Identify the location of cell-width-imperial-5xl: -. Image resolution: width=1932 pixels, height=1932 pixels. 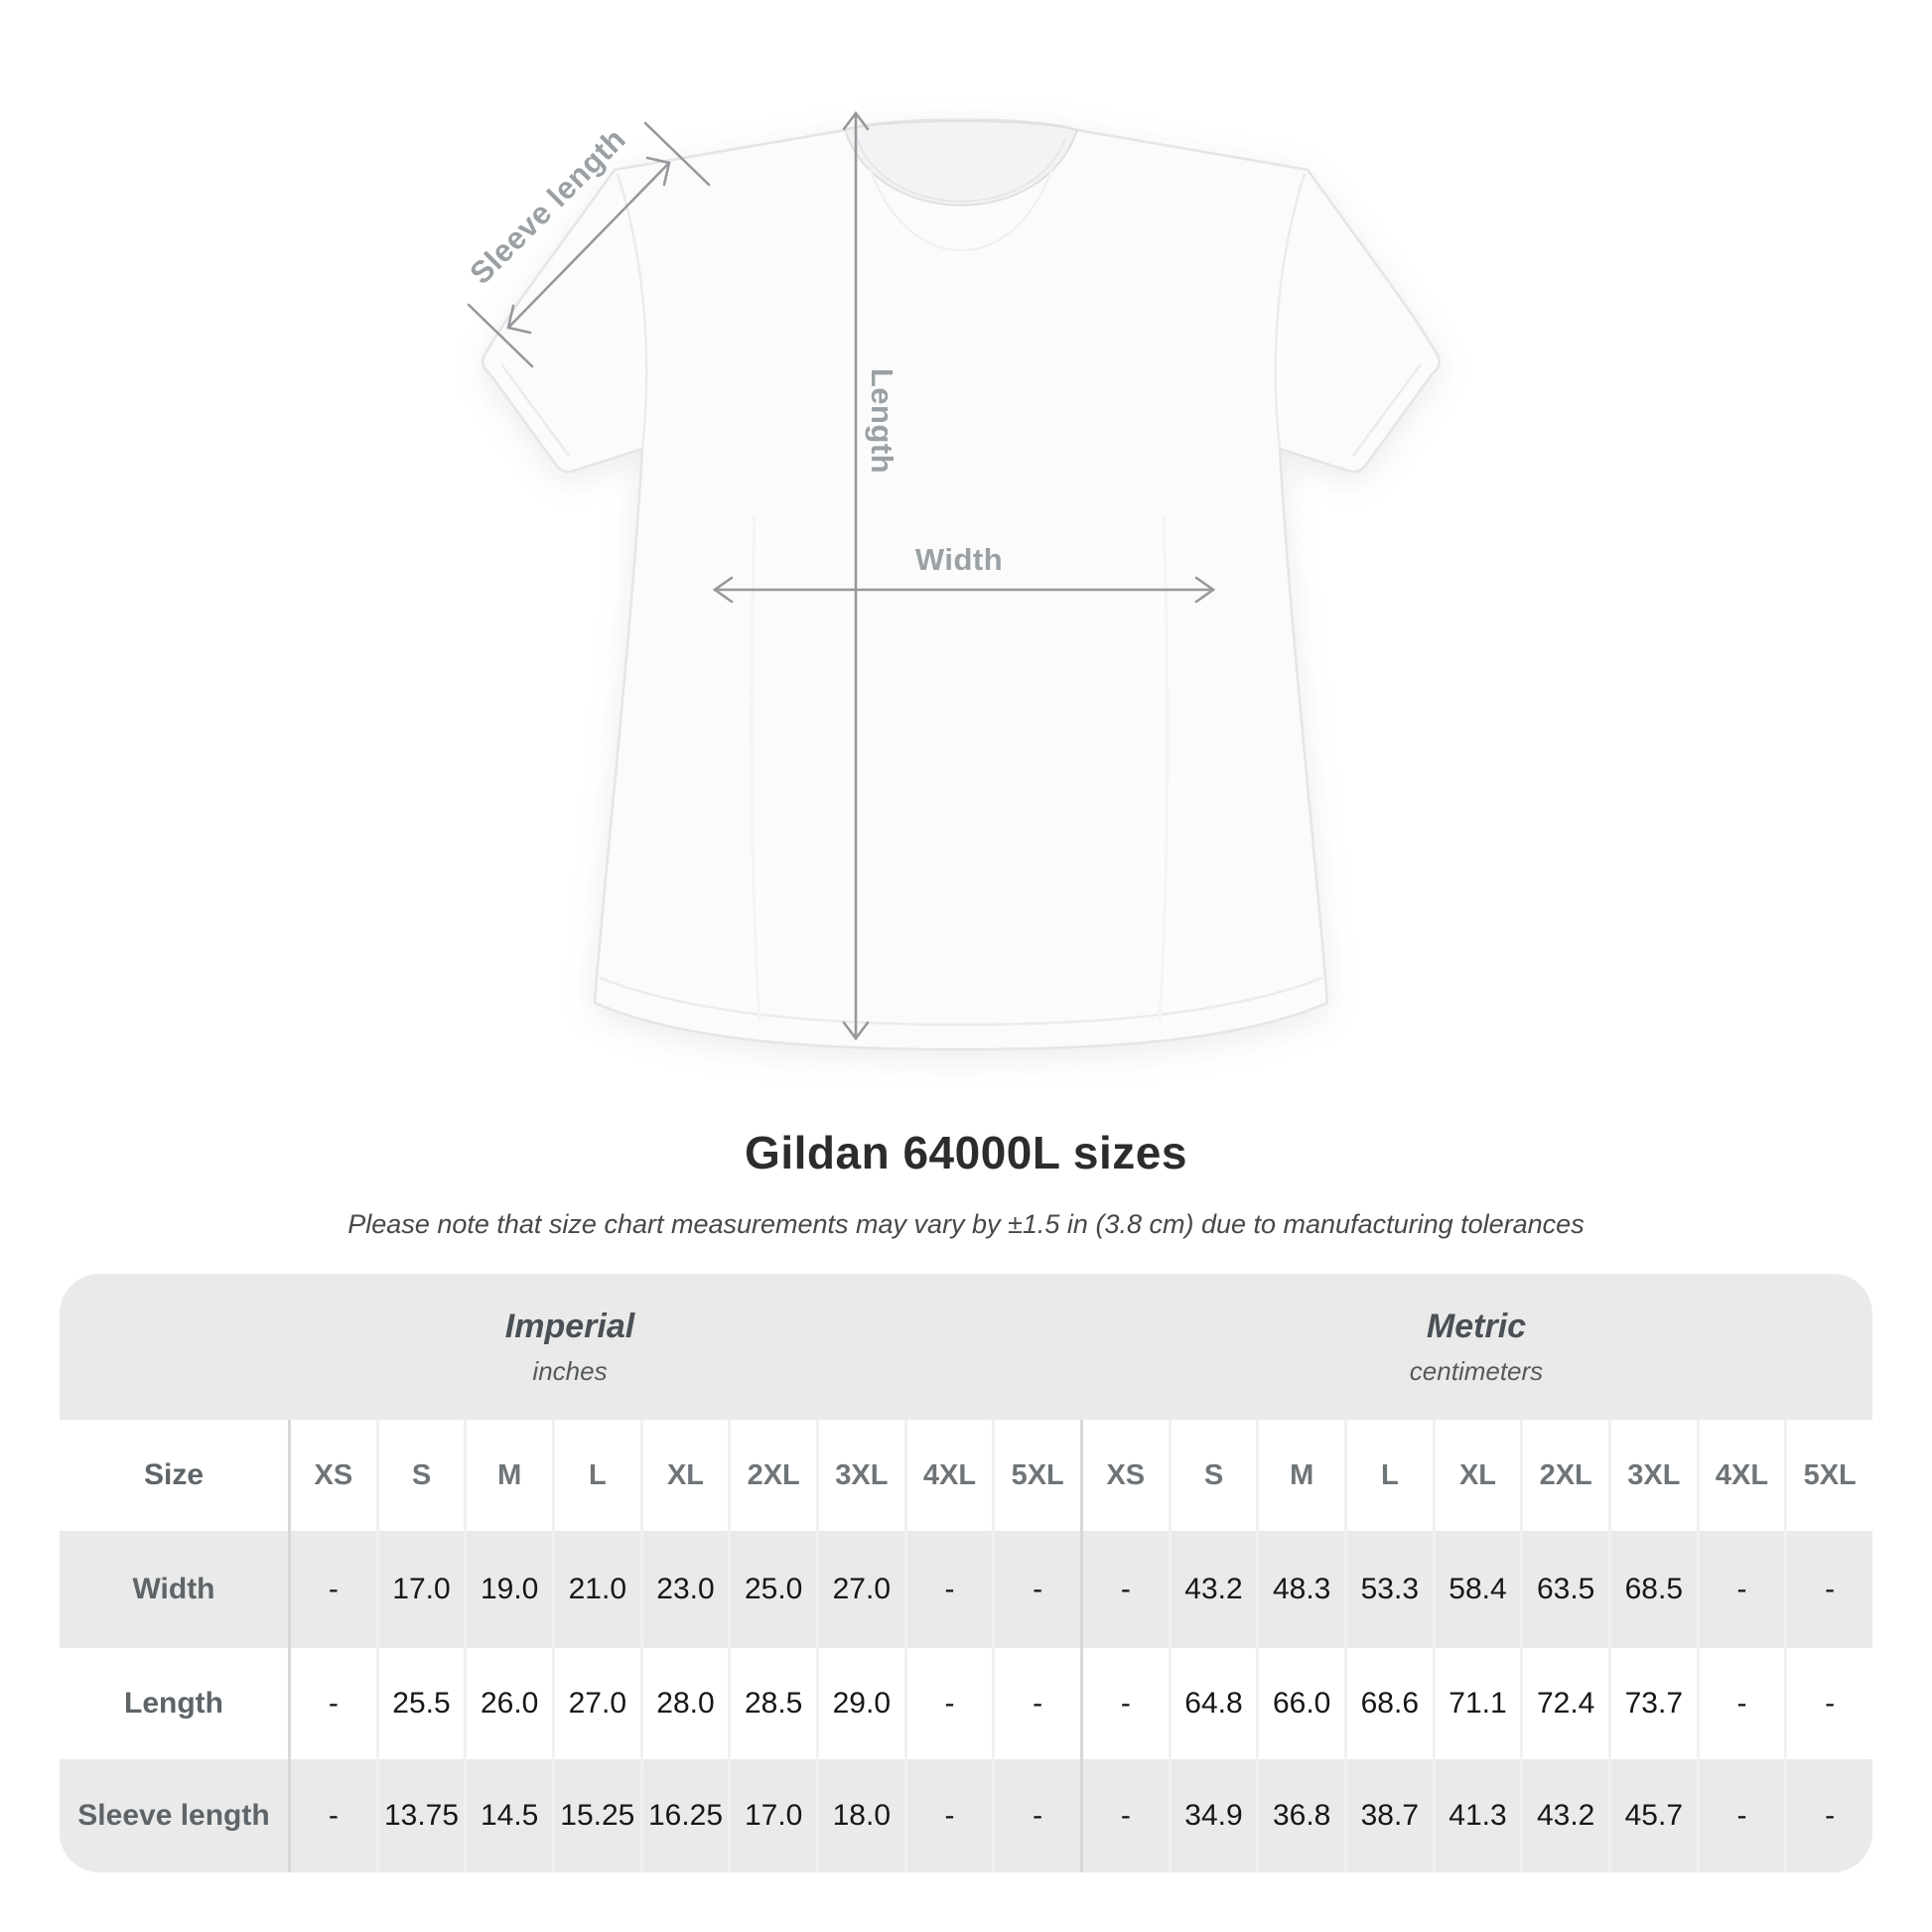
(1036, 1589).